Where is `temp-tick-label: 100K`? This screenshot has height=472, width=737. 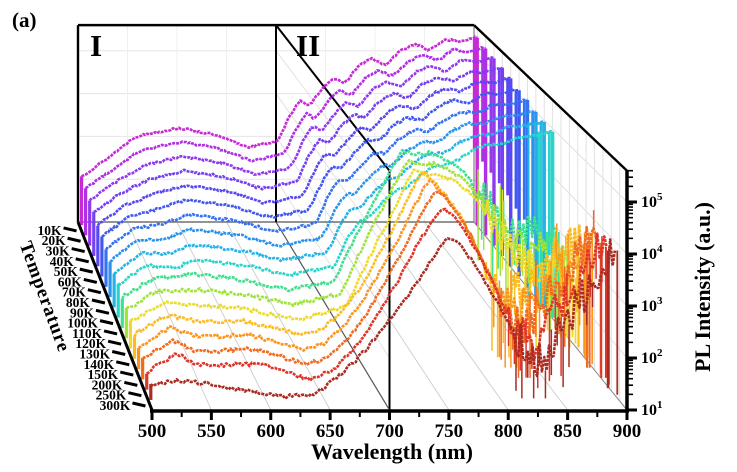 temp-tick-label: 100K is located at coordinates (82, 323).